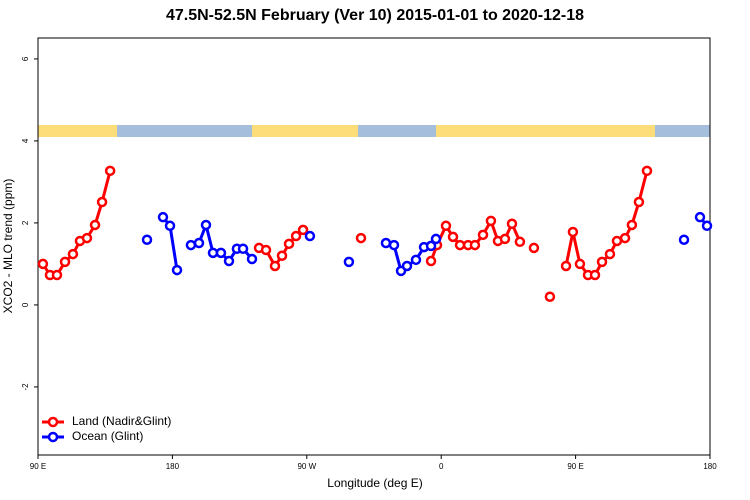 Image resolution: width=750 pixels, height=500 pixels. I want to click on x-axis-label: Longitude (deg E), so click(374, 483).